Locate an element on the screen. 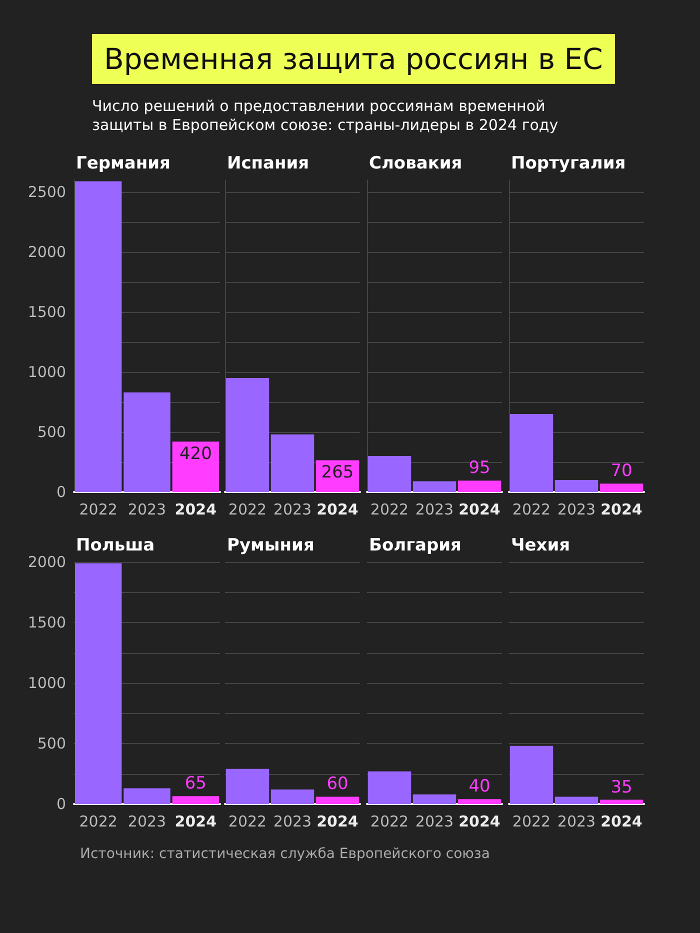  text: Временная защита россиян в ЕС is located at coordinates (353, 59).